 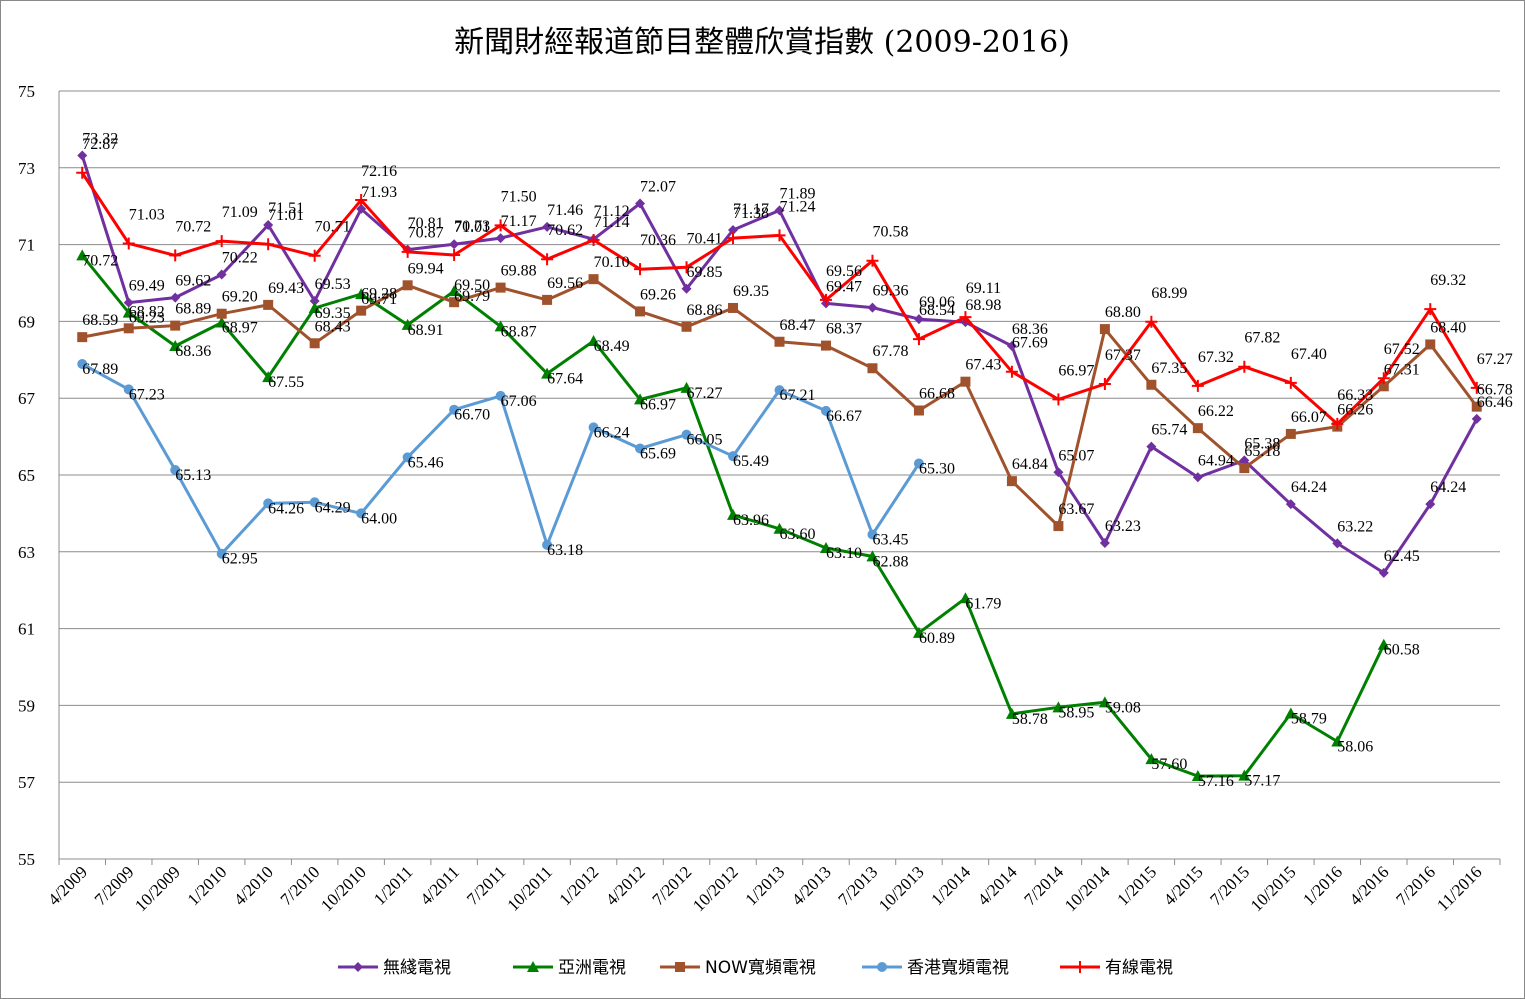 I want to click on data-label: 65.30, so click(x=937, y=468).